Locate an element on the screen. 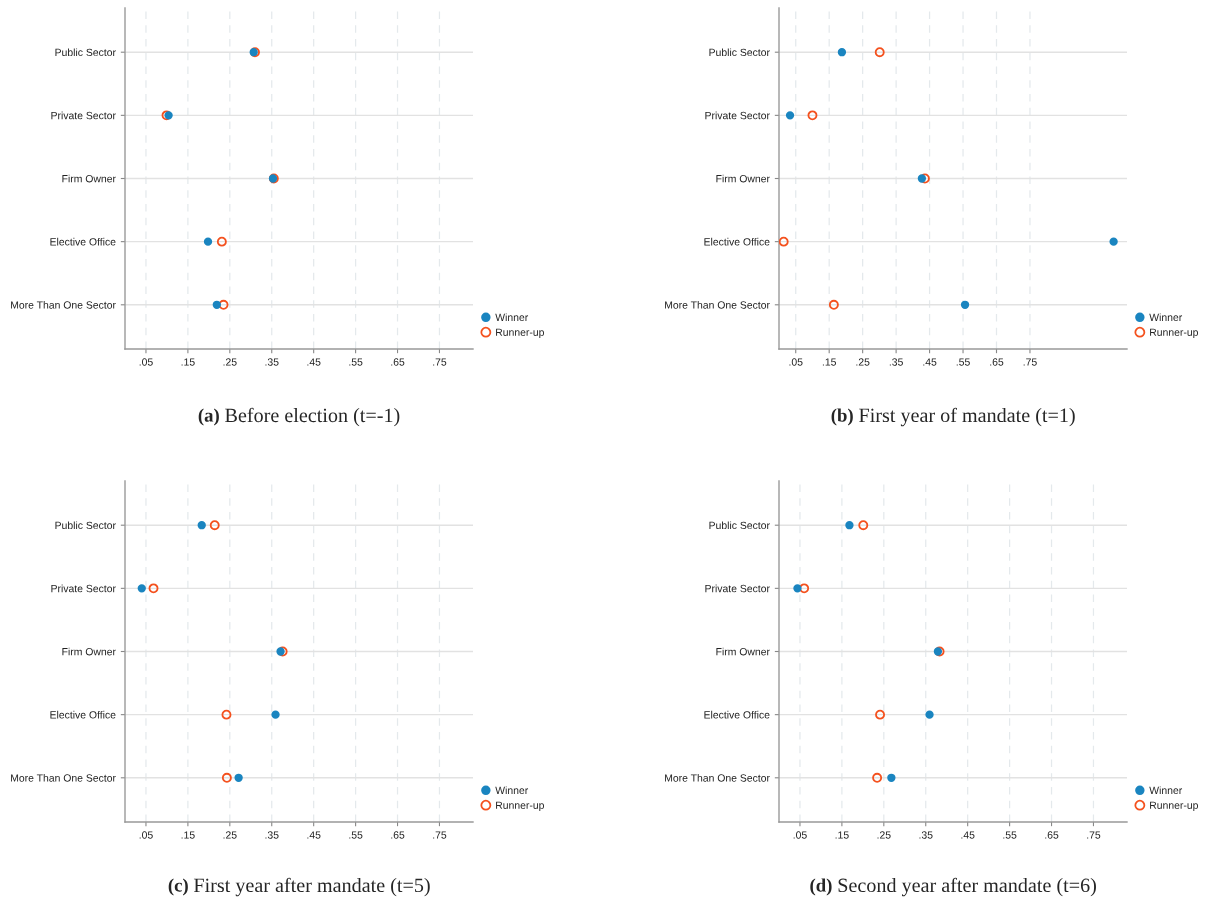 The height and width of the screenshot is (907, 1210). text: (a) Before election (t=-1) is located at coordinates (299, 417).